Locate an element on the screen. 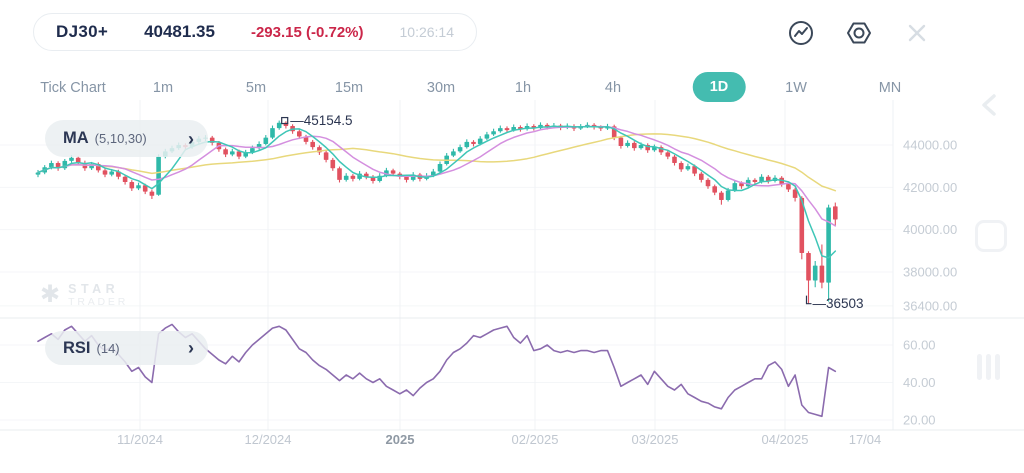 This screenshot has width=1024, height=473. svg-text: 60.00 is located at coordinates (919, 345).